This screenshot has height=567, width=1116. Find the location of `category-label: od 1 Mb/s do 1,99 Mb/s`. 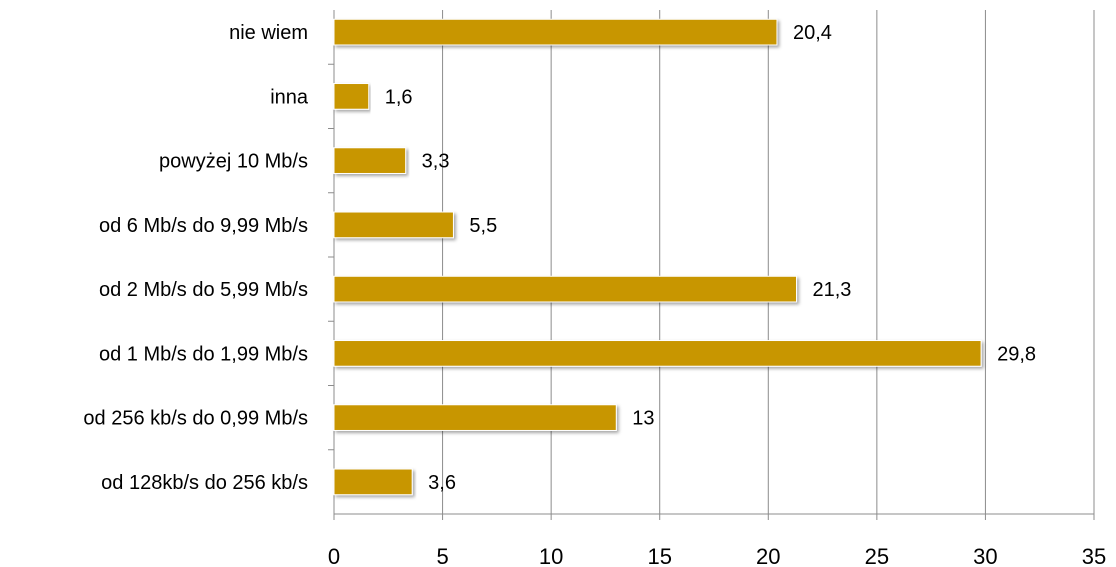

category-label: od 1 Mb/s do 1,99 Mb/s is located at coordinates (203, 354).